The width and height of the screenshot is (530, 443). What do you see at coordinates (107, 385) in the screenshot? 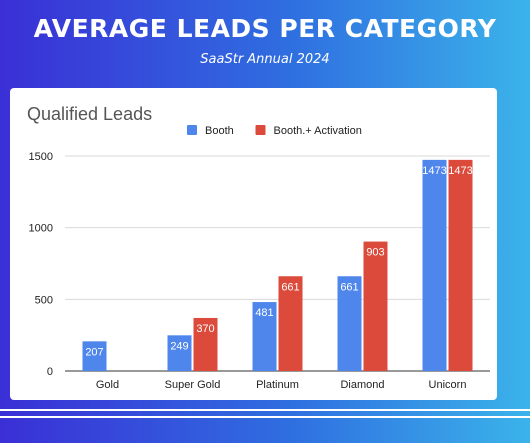
I see `x-tick-label: Gold` at bounding box center [107, 385].